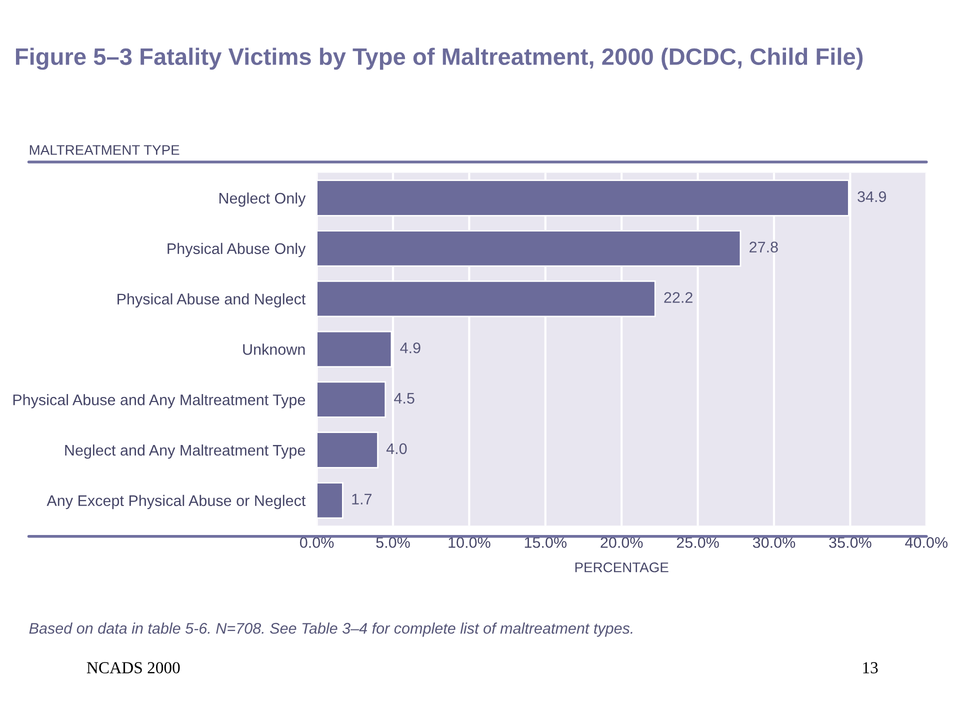 The width and height of the screenshot is (960, 720). What do you see at coordinates (362, 499) in the screenshot?
I see `data-label: 1.7` at bounding box center [362, 499].